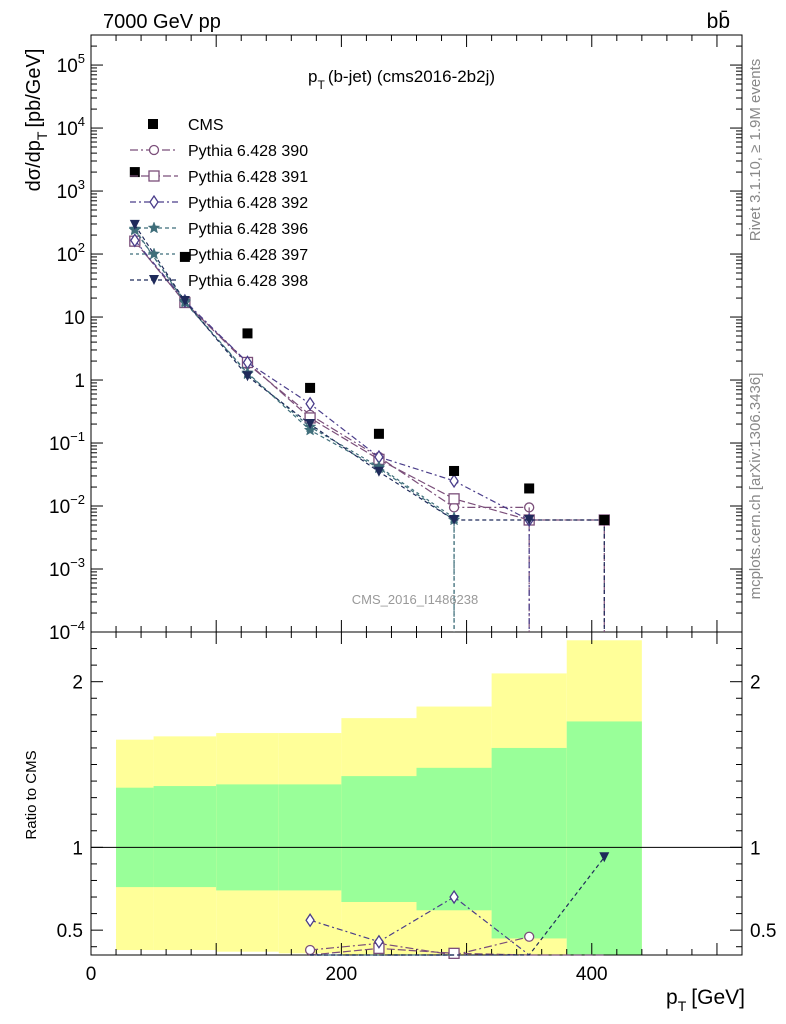  What do you see at coordinates (411, 76) in the screenshot?
I see `plot-title-rest: (b-jet) (cms2016-2b2j)` at bounding box center [411, 76].